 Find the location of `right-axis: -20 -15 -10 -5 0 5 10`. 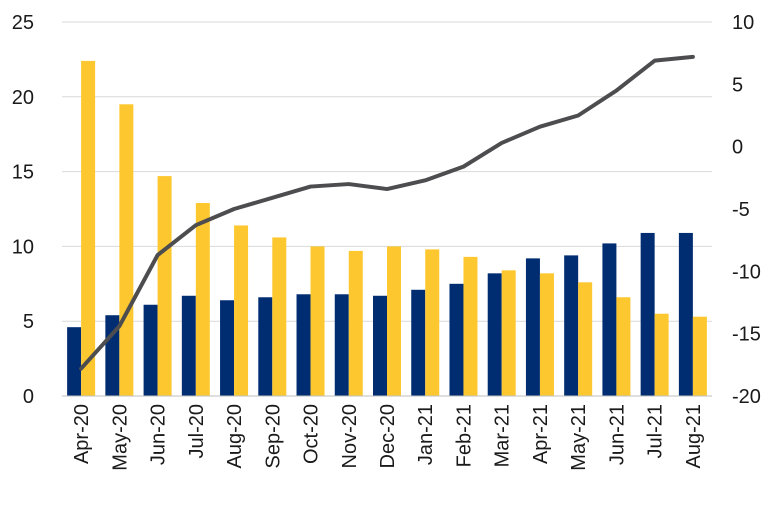

right-axis: -20 -15 -10 -5 0 5 10 is located at coordinates (746, 210).